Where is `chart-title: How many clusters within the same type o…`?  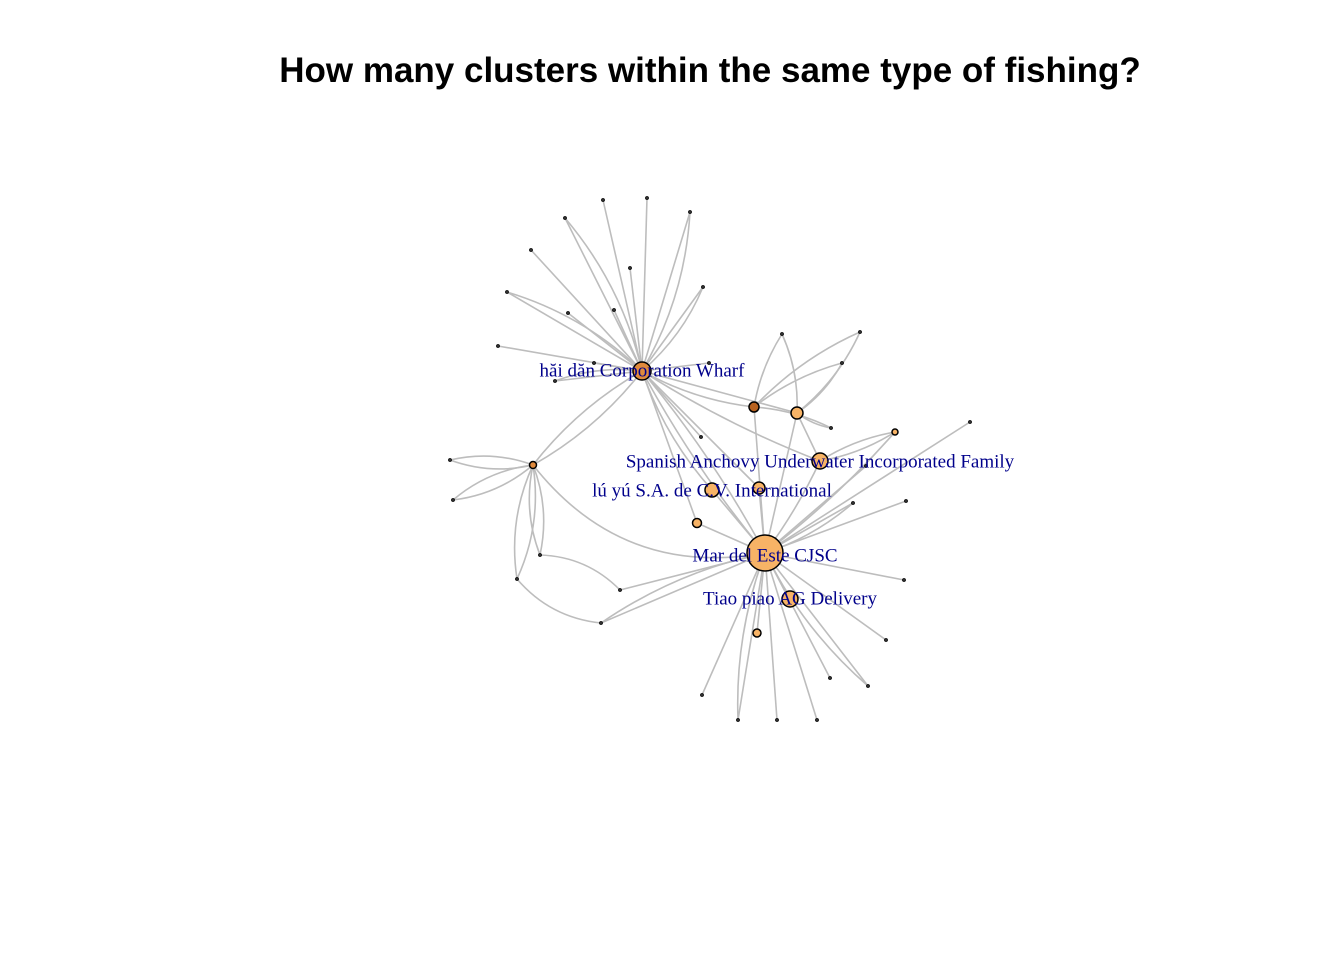 chart-title: How many clusters within the same type o… is located at coordinates (710, 70).